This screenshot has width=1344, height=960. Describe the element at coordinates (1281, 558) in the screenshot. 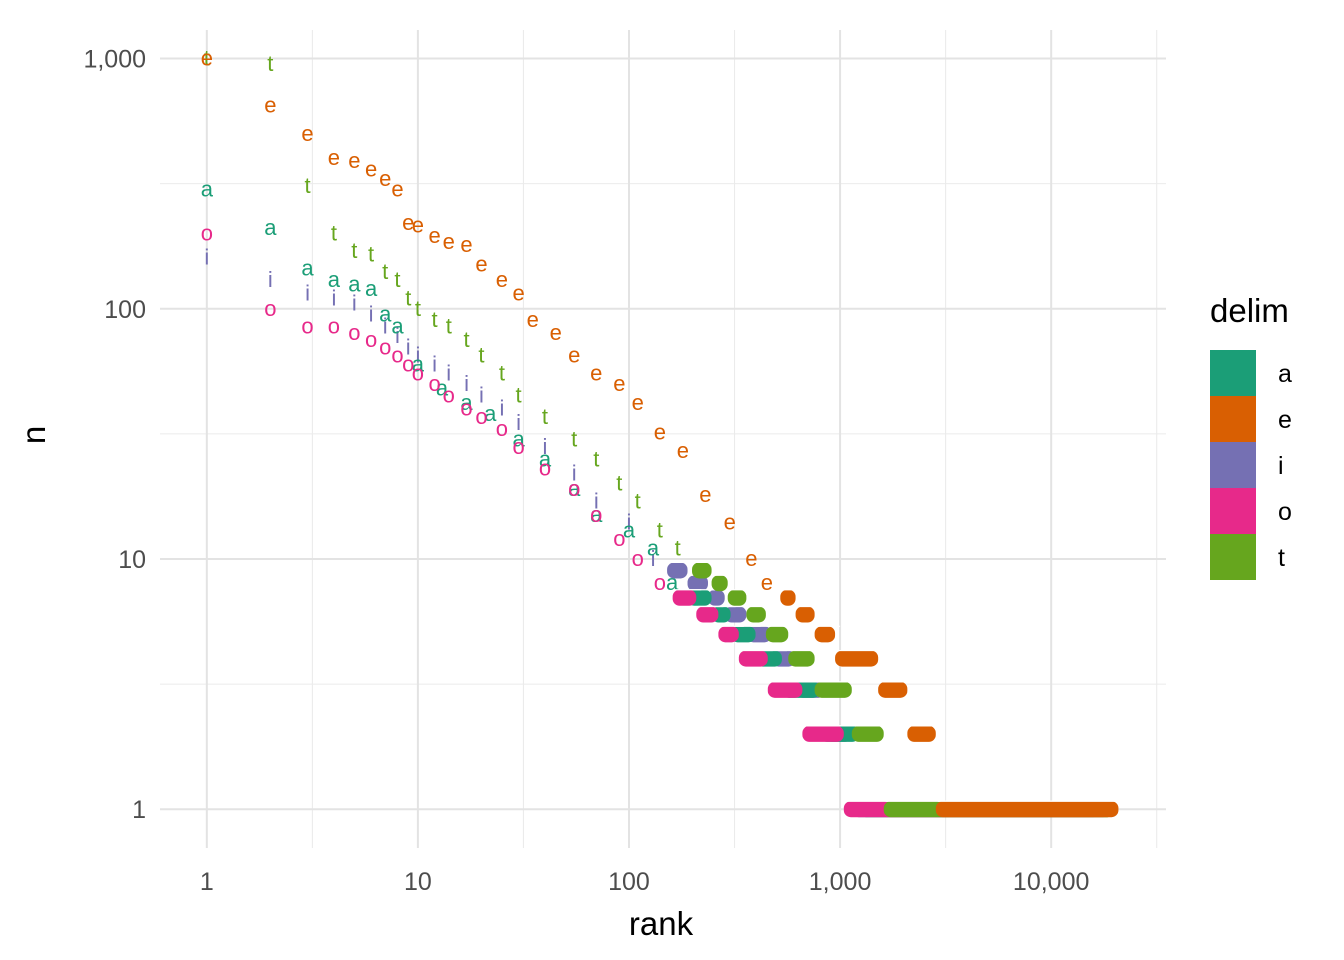

I see `legend-label-t: t` at that location.